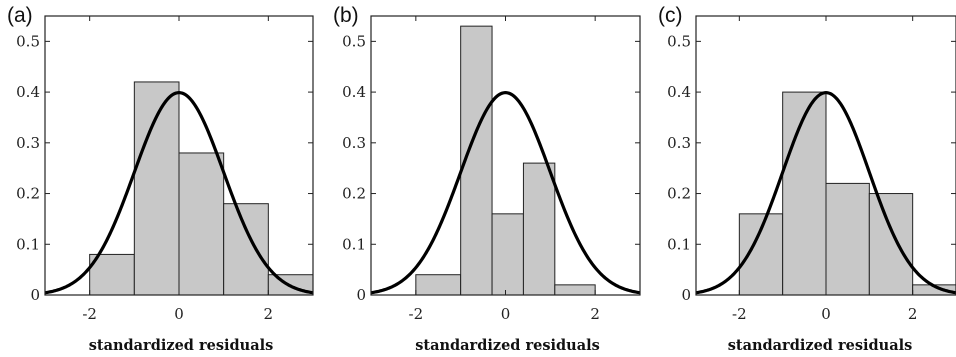  I want to click on panel-label: (b), so click(346, 15).